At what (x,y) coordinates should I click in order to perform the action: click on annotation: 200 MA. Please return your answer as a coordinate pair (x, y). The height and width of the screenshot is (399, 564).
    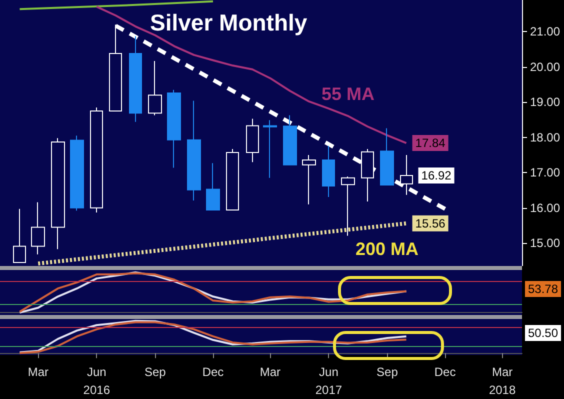
    Looking at the image, I should click on (387, 249).